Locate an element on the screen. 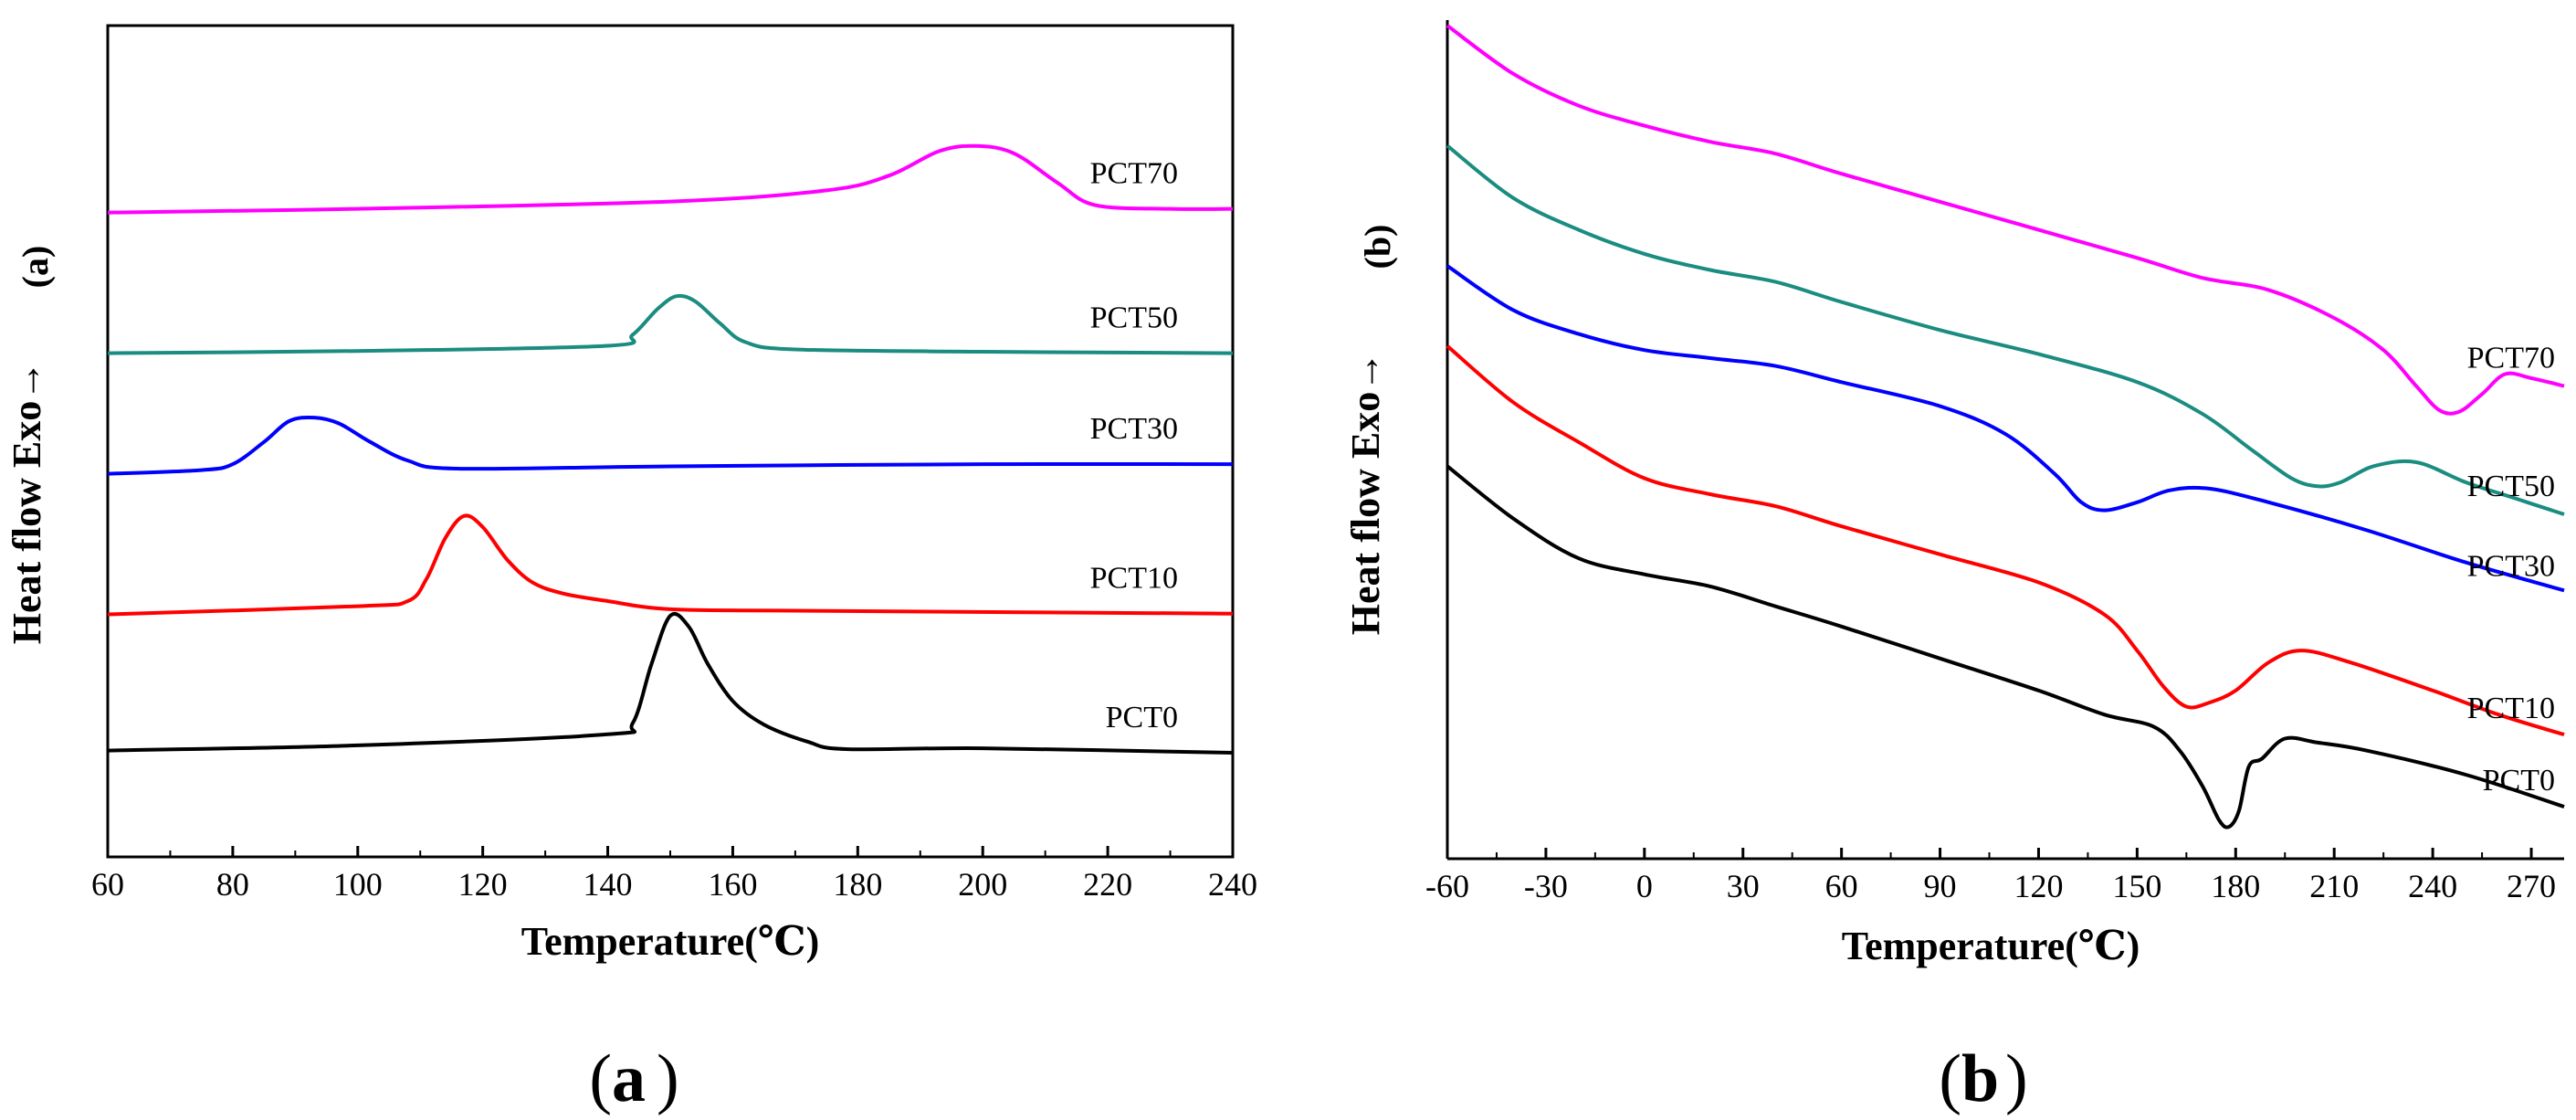 Image resolution: width=2576 pixels, height=1120 pixels. x-tick-labels-a: 60 80 100 120 140 160 180 200 220 240 is located at coordinates (674, 885).